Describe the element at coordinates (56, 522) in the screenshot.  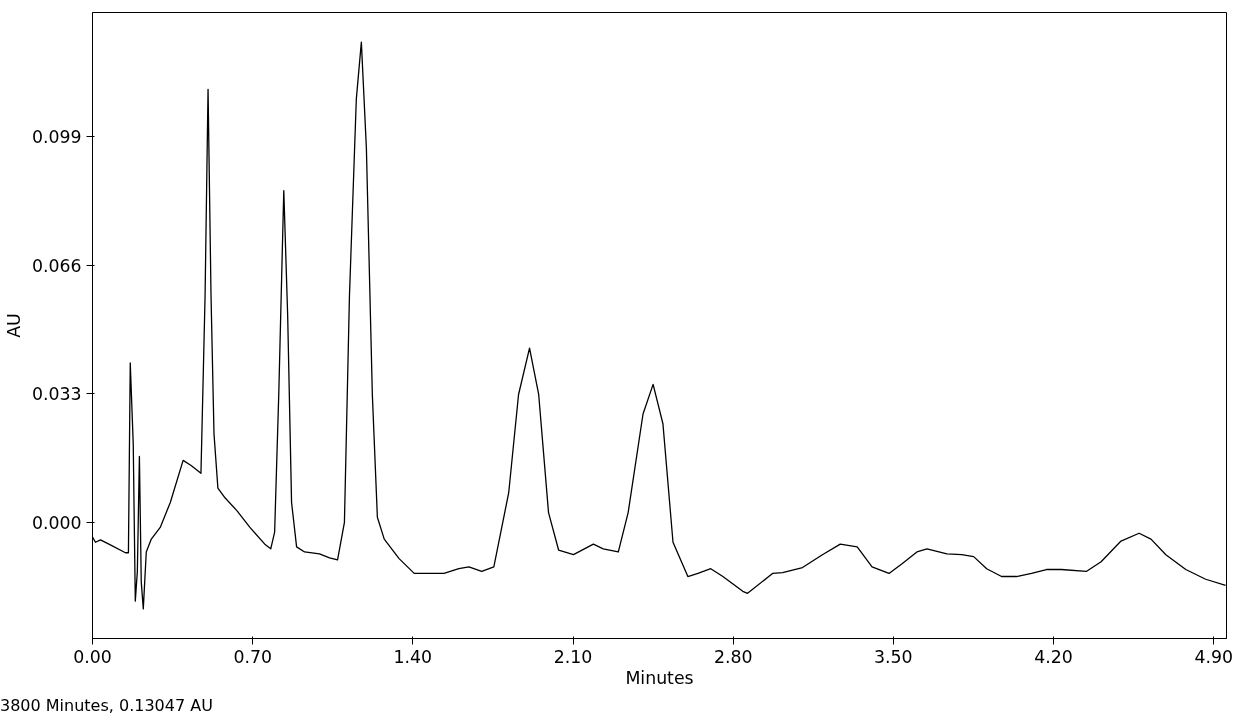
I see `y-tick-label: 0.000` at that location.